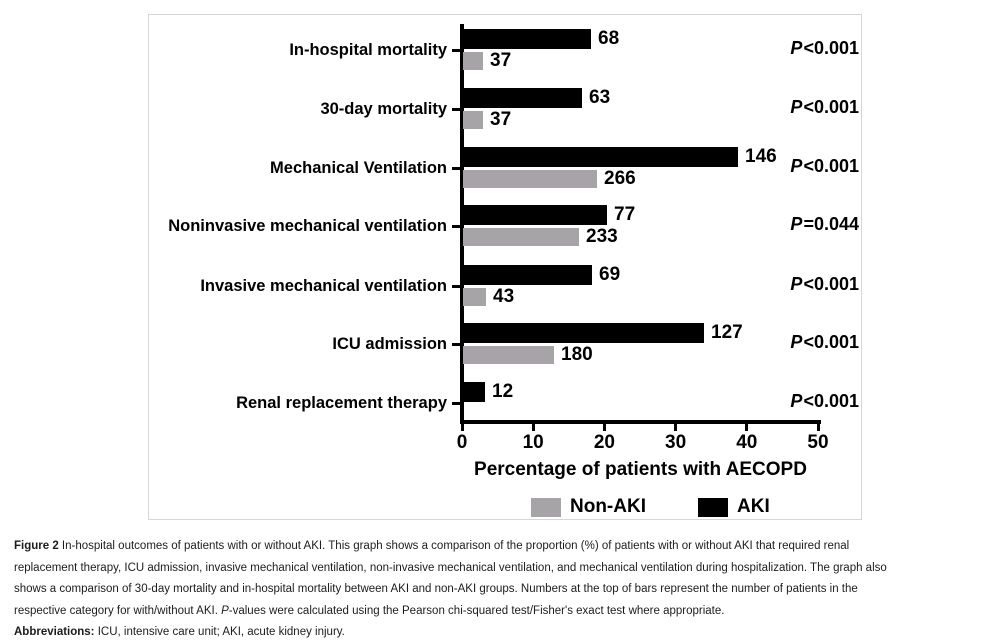  Describe the element at coordinates (503, 391) in the screenshot. I see `aki-count-label: 12` at that location.